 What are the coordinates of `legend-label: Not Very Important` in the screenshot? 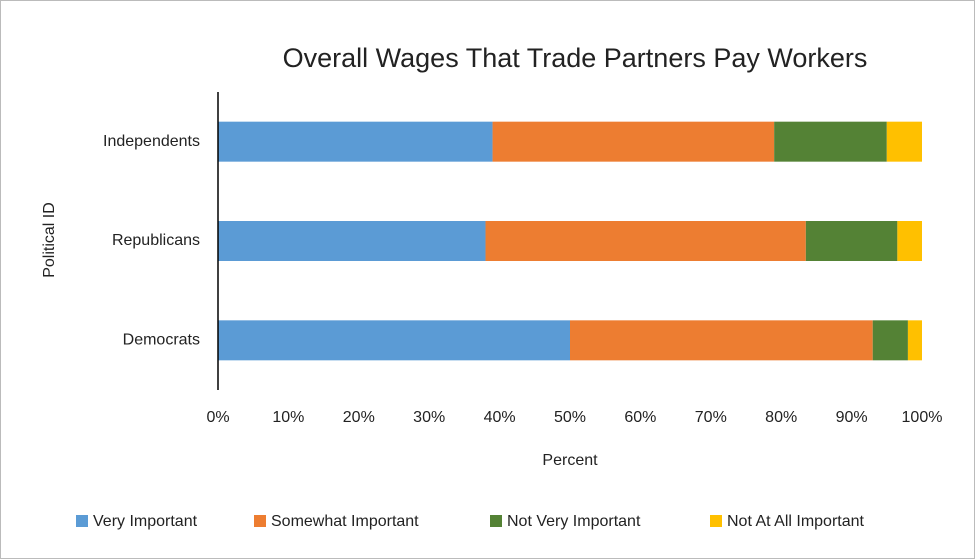 It's located at (574, 521).